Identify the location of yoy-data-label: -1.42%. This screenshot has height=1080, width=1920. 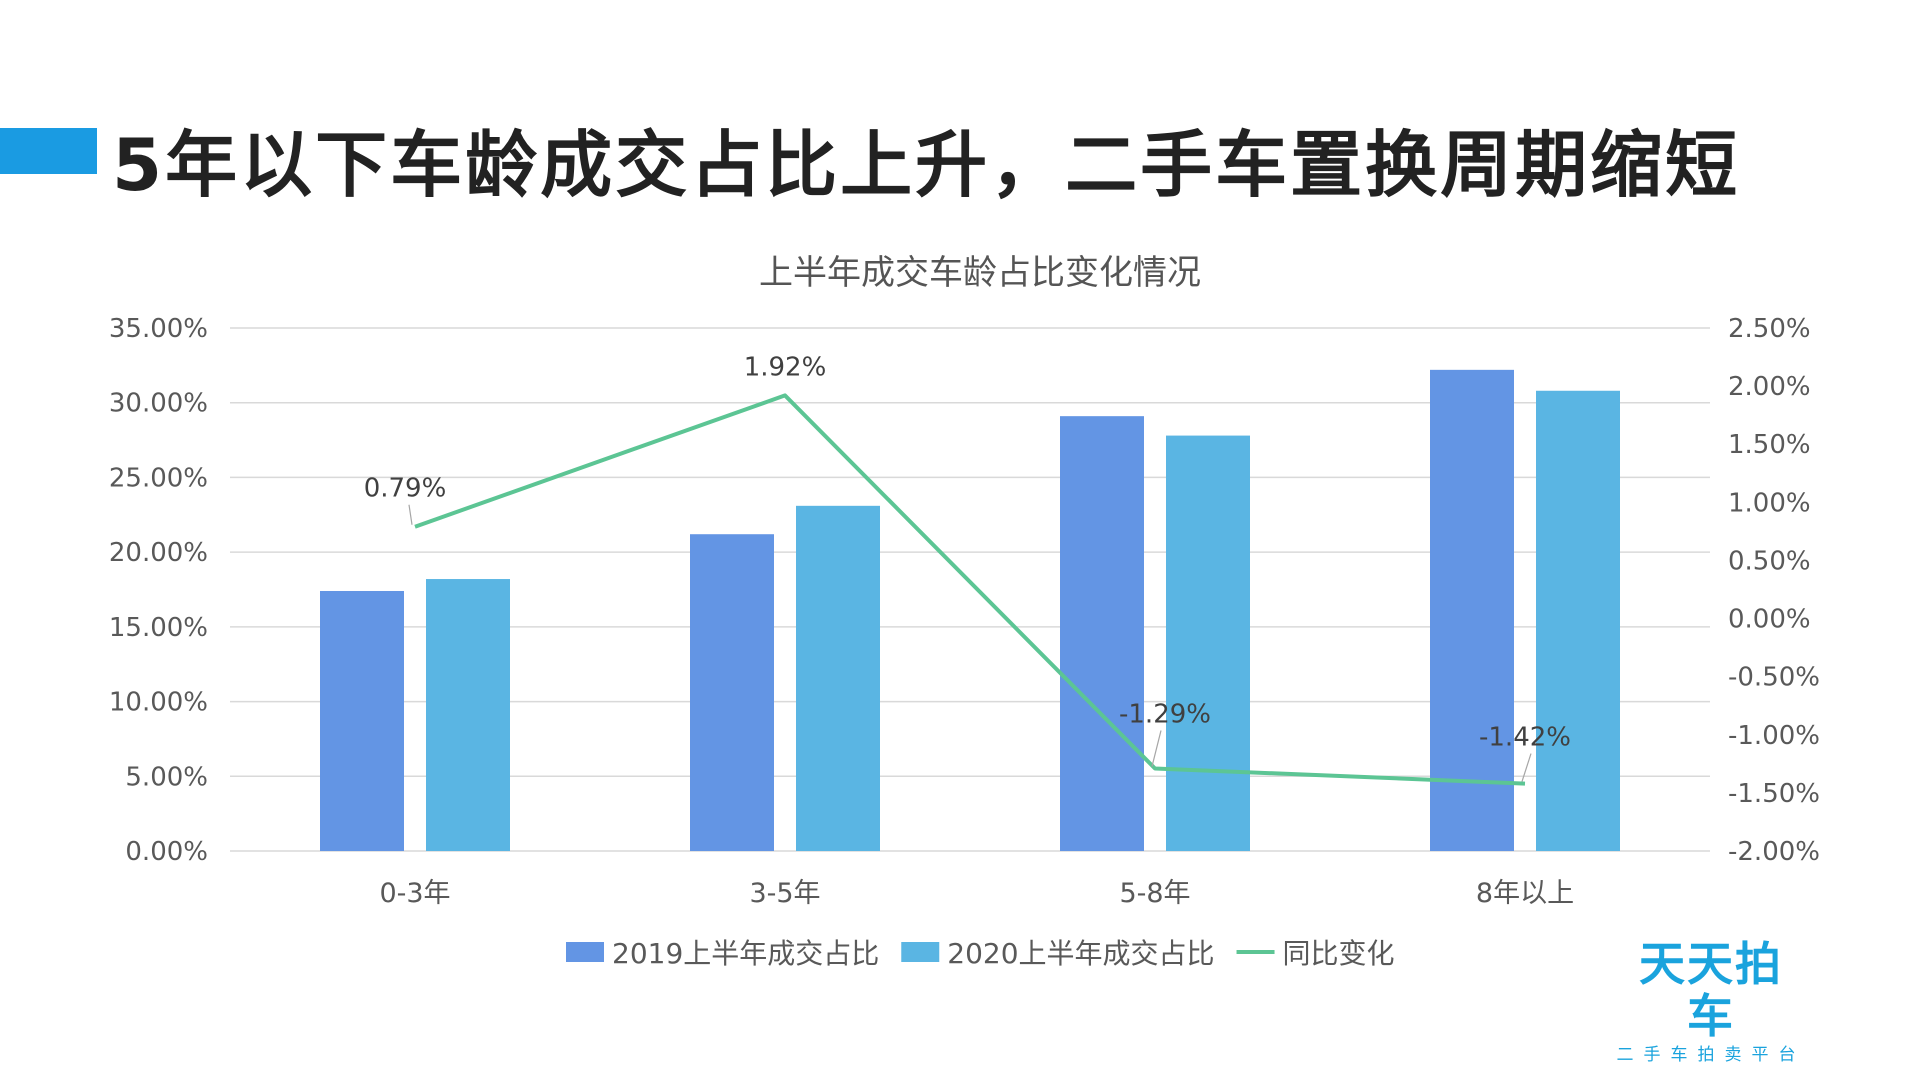
(1525, 738).